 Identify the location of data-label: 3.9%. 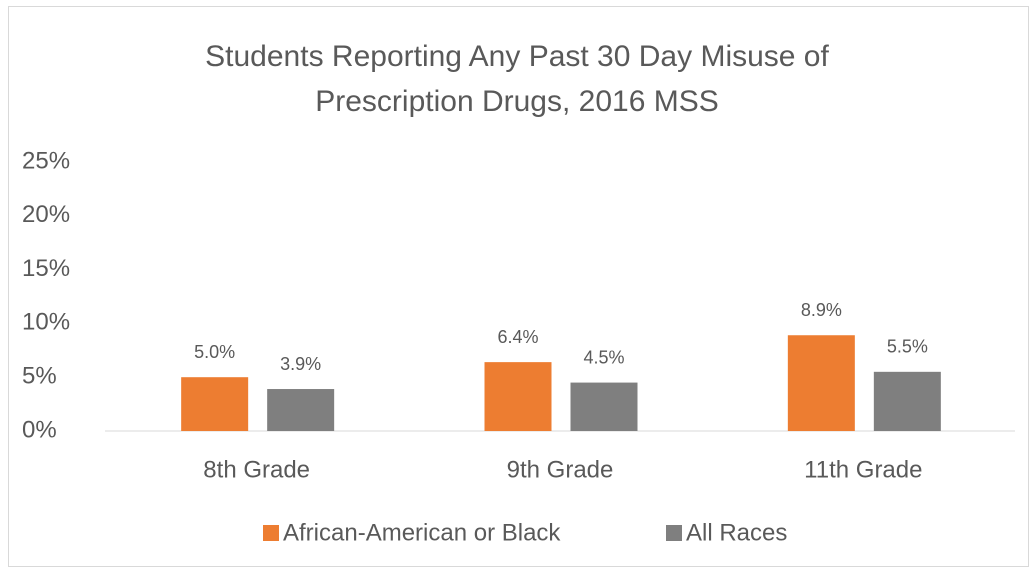
(300, 364).